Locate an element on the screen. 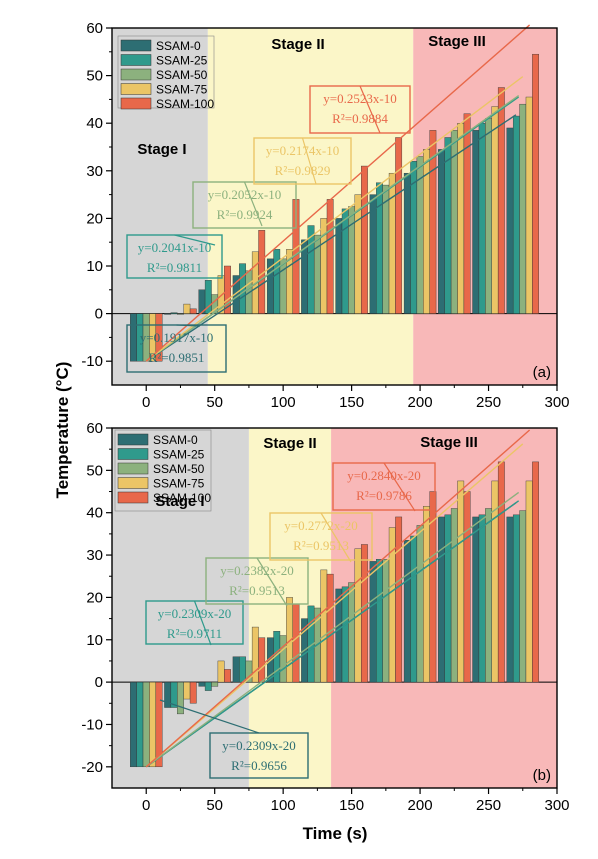 This screenshot has height=859, width=598. fit-r-squared: R²=0.9851 is located at coordinates (177, 357).